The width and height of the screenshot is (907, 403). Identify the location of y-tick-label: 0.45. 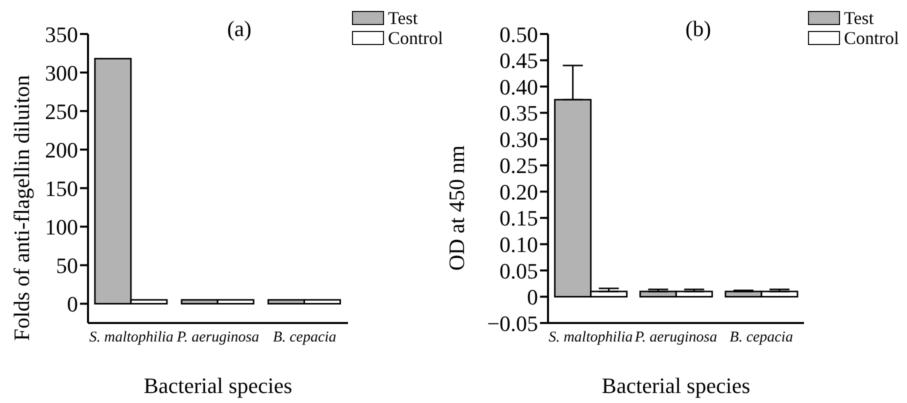
(519, 61).